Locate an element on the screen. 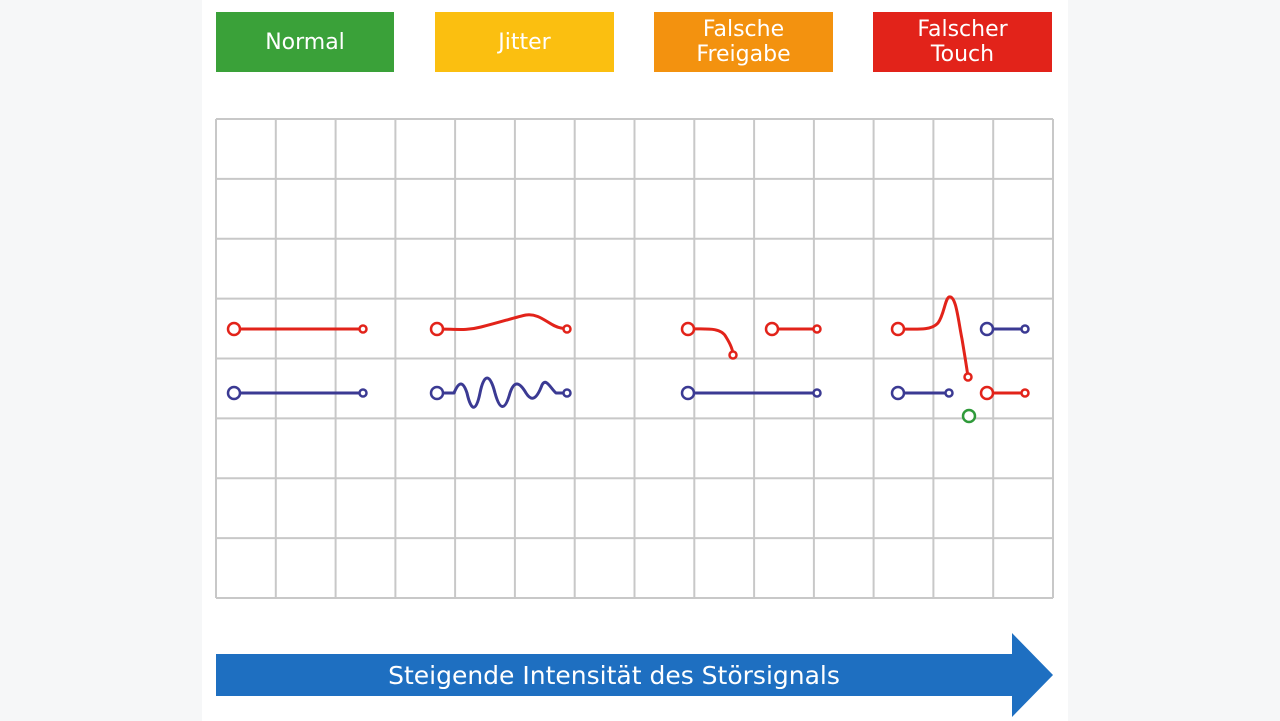 This screenshot has width=1280, height=721. normal-traces is located at coordinates (297, 361).